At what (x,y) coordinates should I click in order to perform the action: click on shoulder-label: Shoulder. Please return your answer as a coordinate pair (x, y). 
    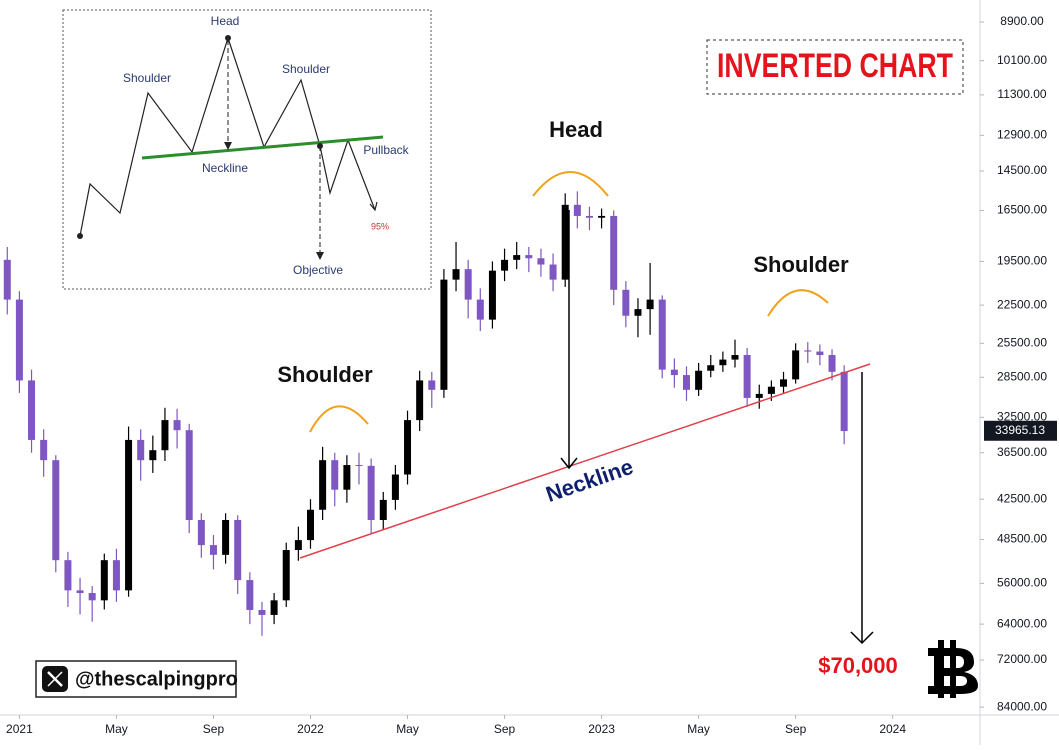
    Looking at the image, I should click on (801, 264).